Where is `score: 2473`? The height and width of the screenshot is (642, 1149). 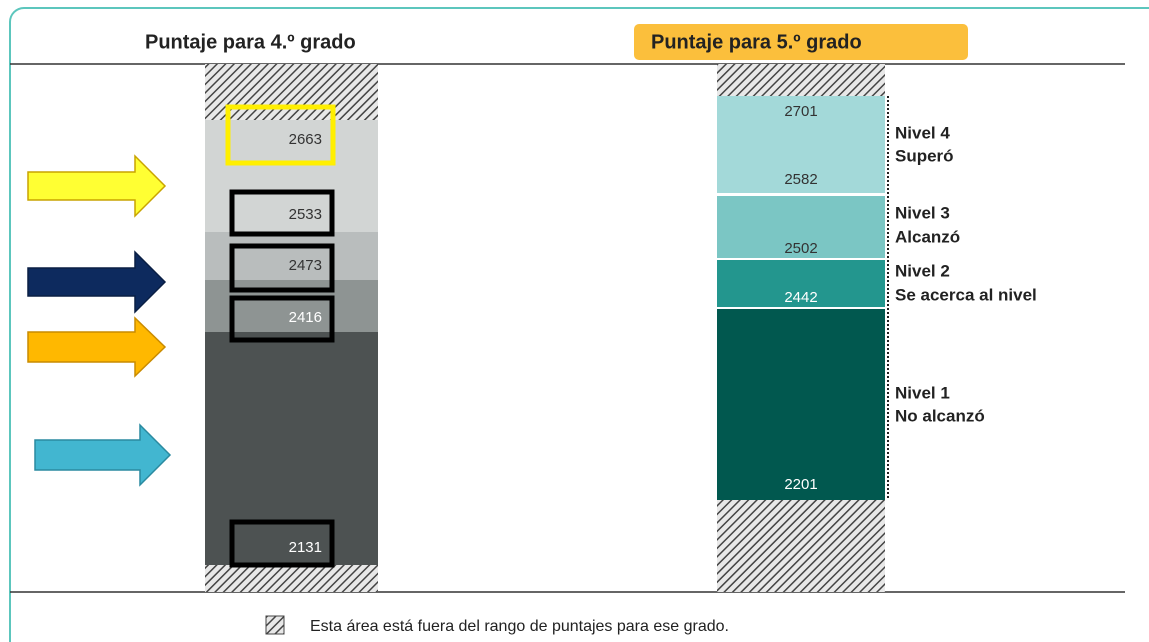 score: 2473 is located at coordinates (305, 265).